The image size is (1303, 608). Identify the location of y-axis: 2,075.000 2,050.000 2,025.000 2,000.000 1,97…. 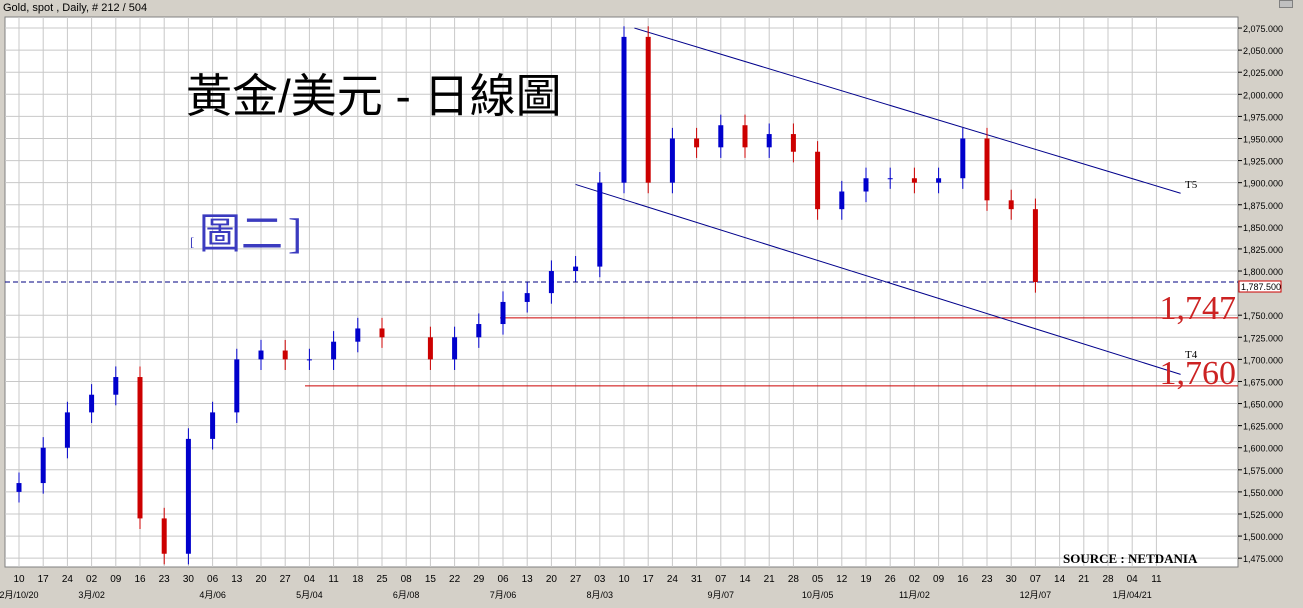
(1260, 294).